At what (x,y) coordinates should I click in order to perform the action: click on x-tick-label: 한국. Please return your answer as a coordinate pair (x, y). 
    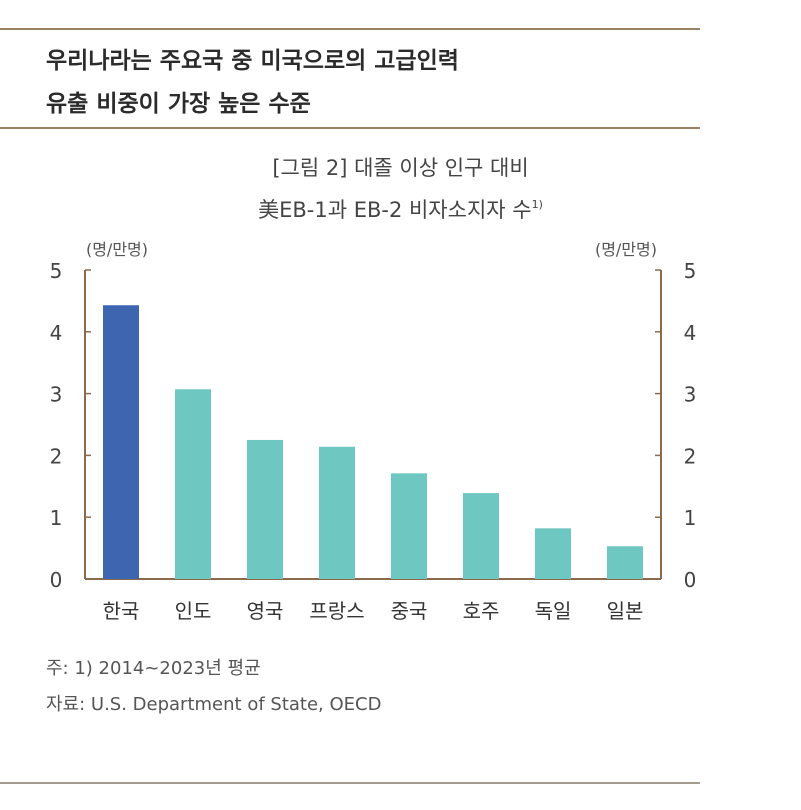
    Looking at the image, I should click on (121, 611).